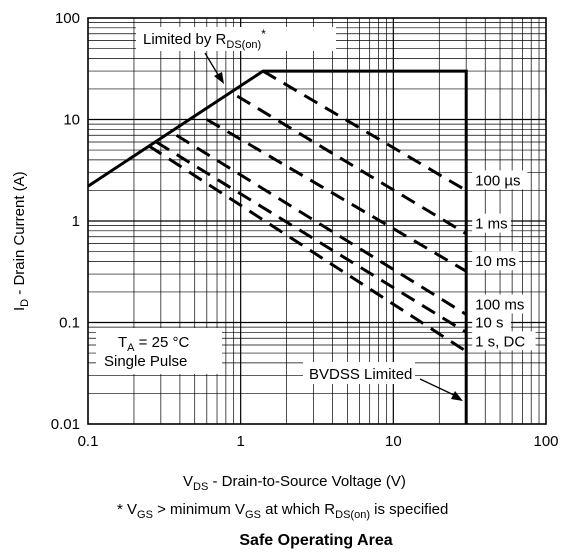 The image size is (565, 555). I want to click on series-label: 1 s, DC, so click(500, 341).